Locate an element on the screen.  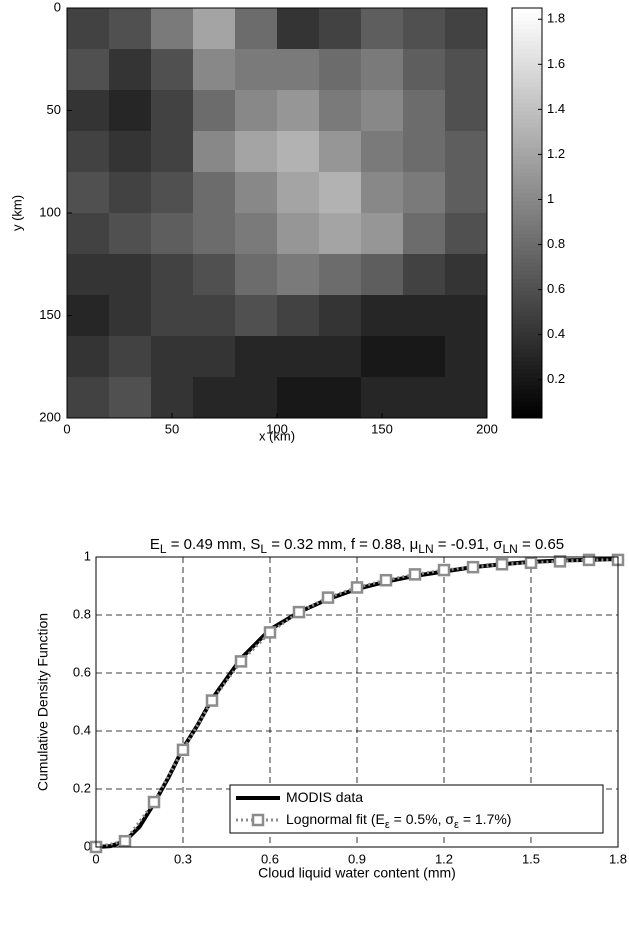
legend-box is located at coordinates (416, 809).